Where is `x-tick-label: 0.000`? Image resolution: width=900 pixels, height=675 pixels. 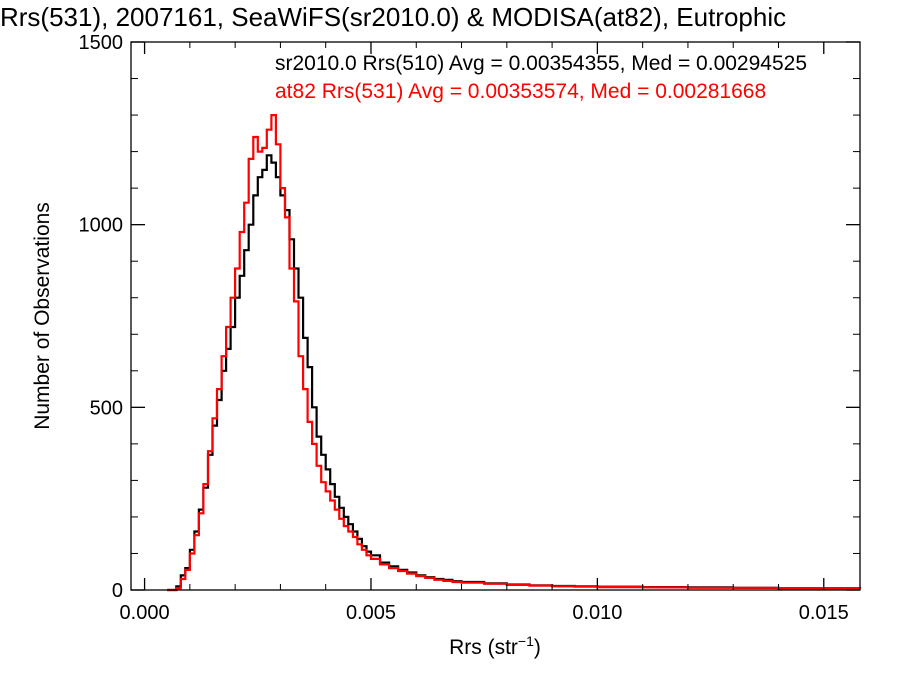
x-tick-label: 0.000 is located at coordinates (145, 613).